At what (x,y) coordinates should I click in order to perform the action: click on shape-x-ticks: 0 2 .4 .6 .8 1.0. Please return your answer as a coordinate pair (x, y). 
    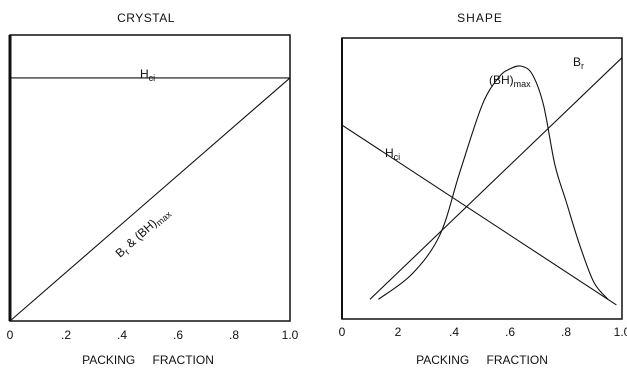
    Looking at the image, I should click on (483, 332).